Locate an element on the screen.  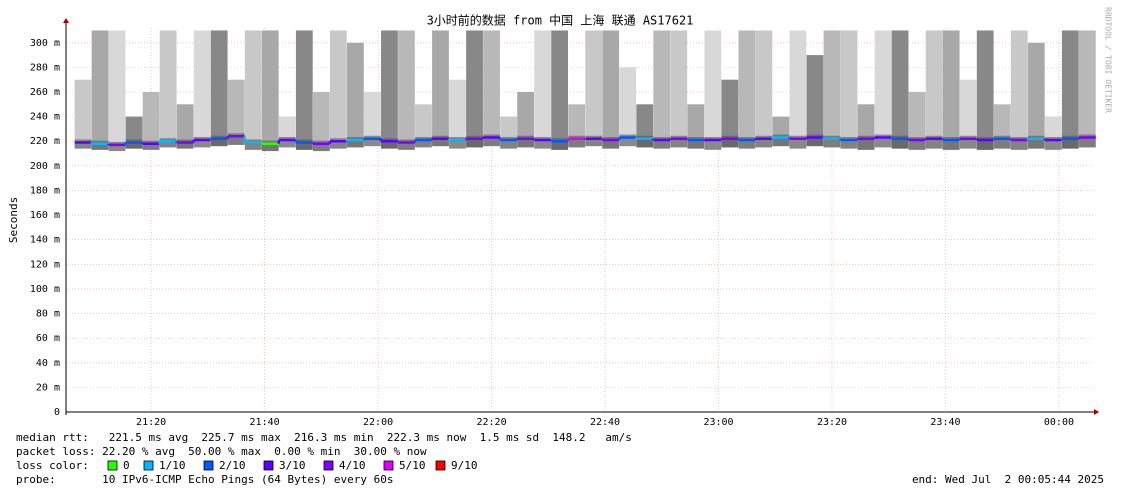
side-text: RRDTOOL / TOBI OETIKER is located at coordinates (1108, 60).